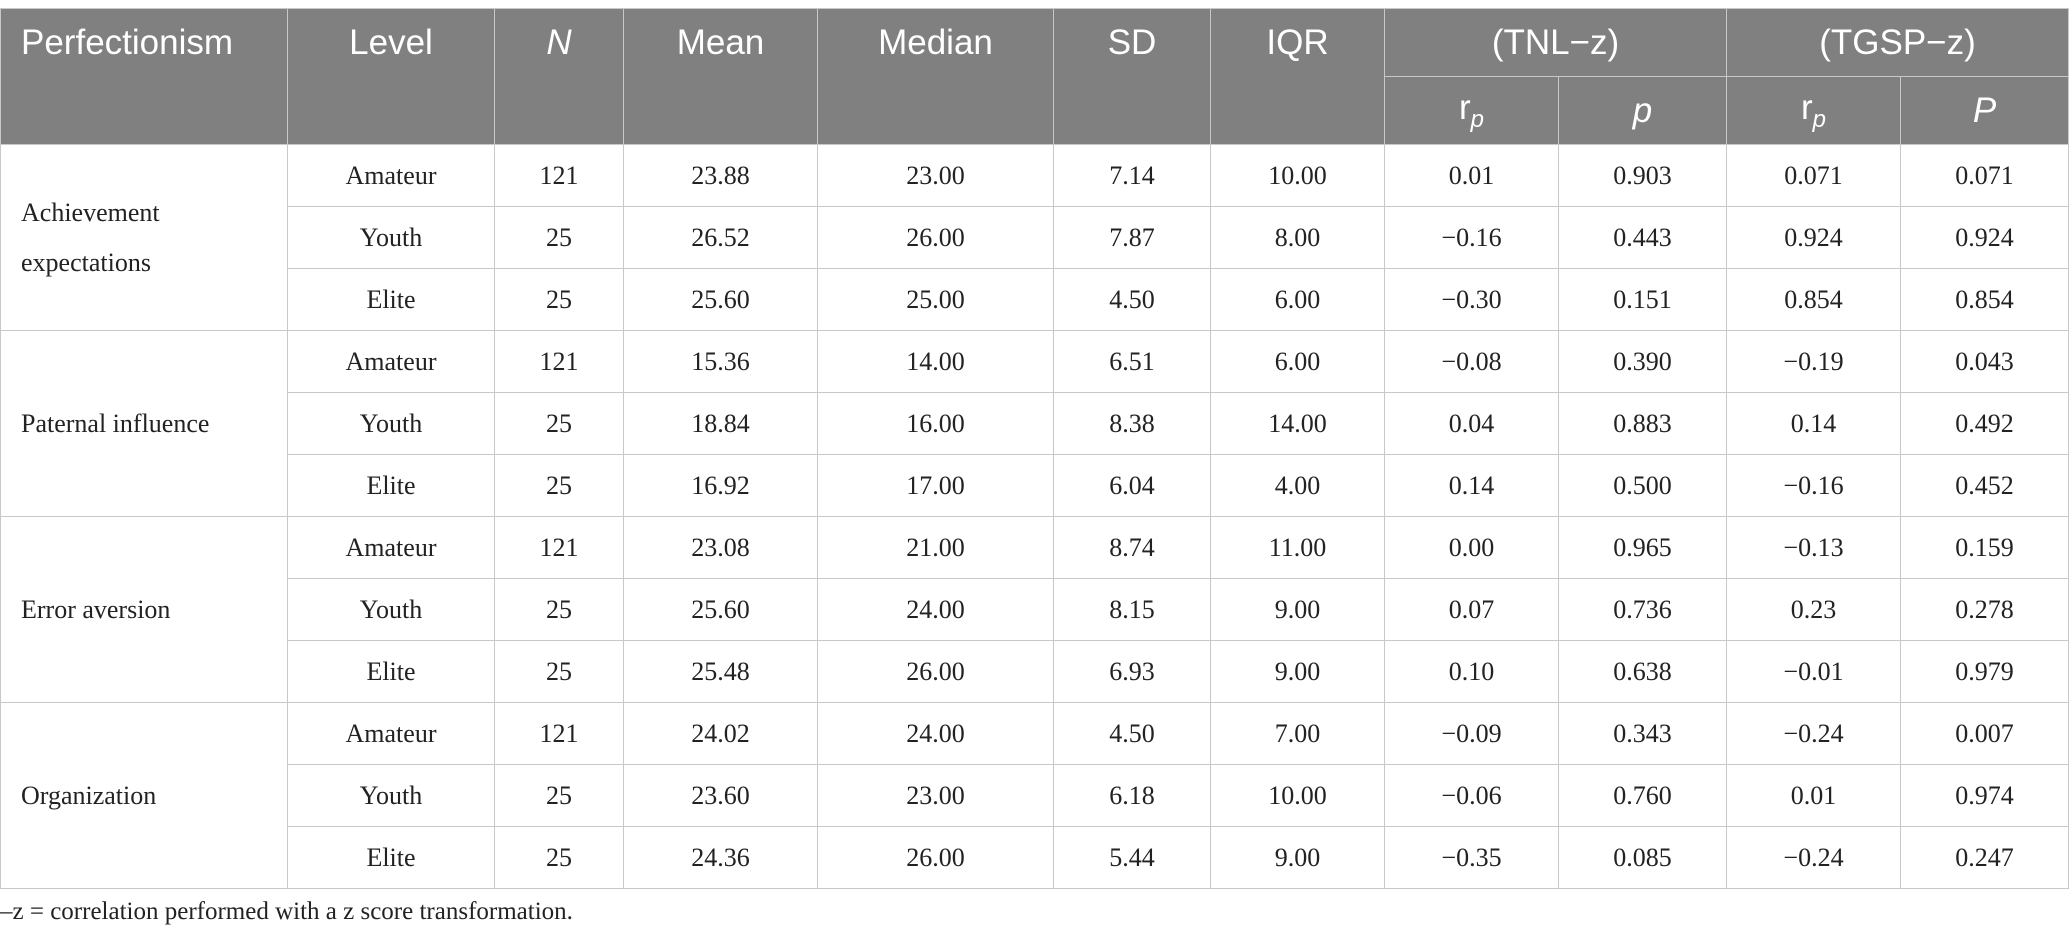  I want to click on cell-tnl-p: 0.760, so click(1642, 795).